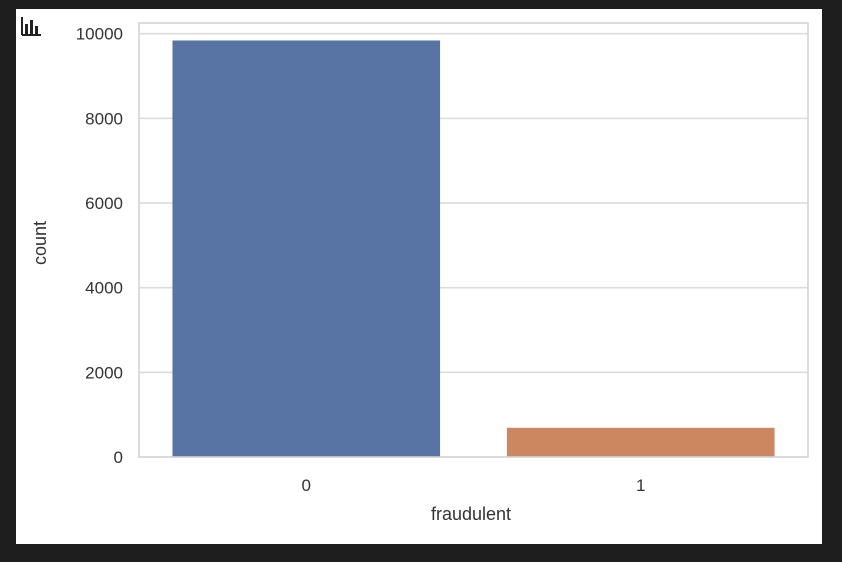 This screenshot has height=562, width=842. I want to click on x-tick-label: 0, so click(306, 485).